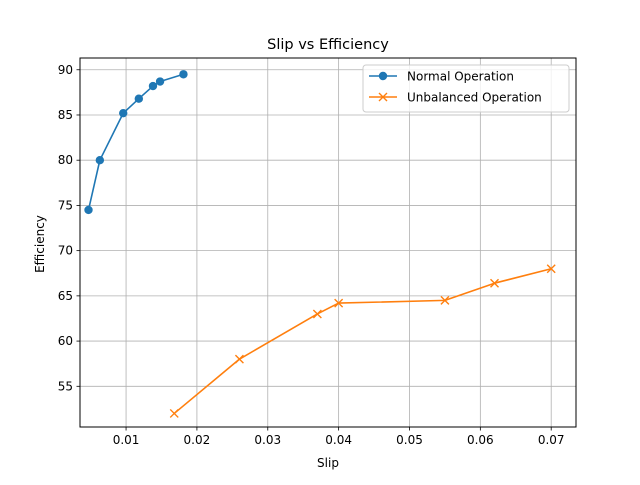 Image resolution: width=640 pixels, height=485 pixels. What do you see at coordinates (328, 45) in the screenshot?
I see `chart-title: Slip vs Efficiency` at bounding box center [328, 45].